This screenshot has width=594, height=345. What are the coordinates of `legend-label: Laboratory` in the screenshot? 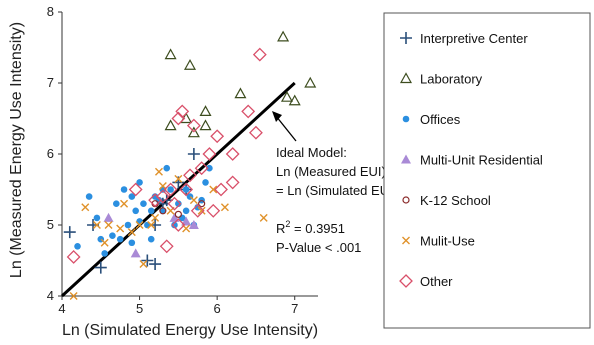 It's located at (451, 79).